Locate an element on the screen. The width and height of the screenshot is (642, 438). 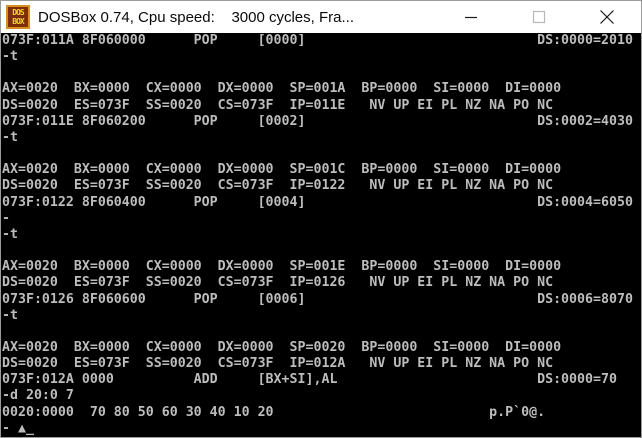
terminal-prompt-line: - ▲_ is located at coordinates (321, 429).